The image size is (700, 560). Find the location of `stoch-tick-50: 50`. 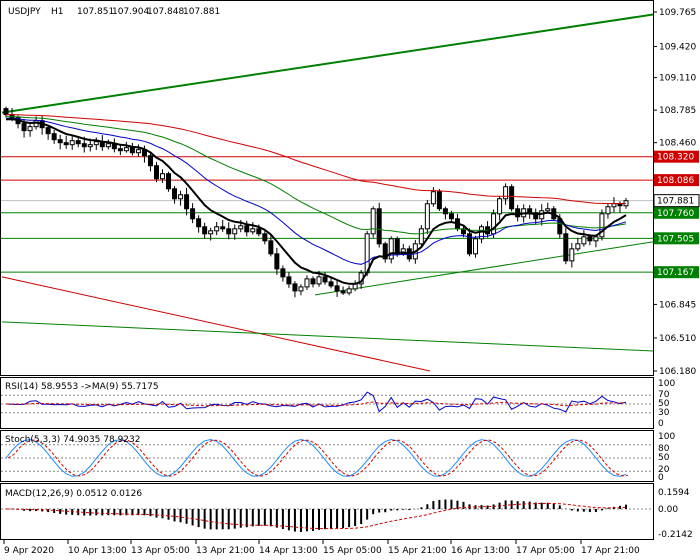

stoch-tick-50: 50 is located at coordinates (664, 458).